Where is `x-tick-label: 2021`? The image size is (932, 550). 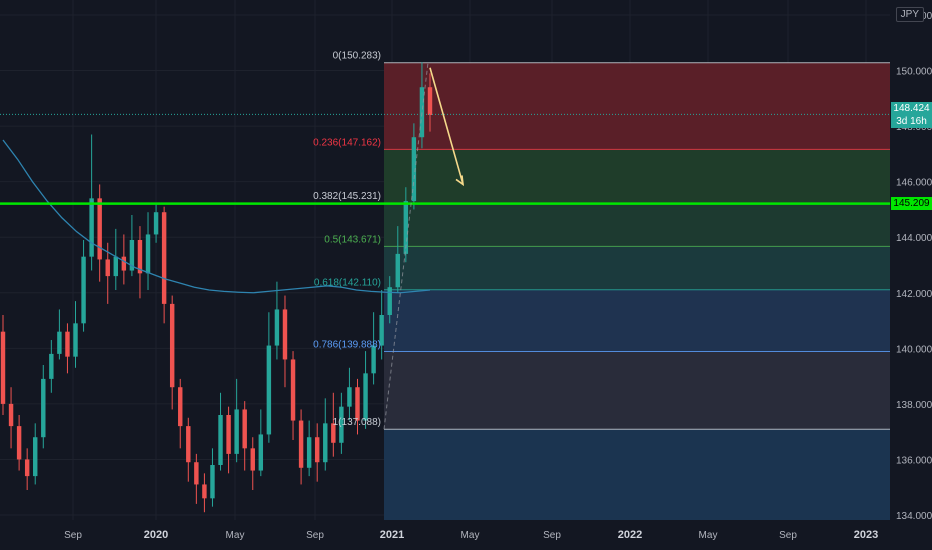 x-tick-label: 2021 is located at coordinates (392, 535).